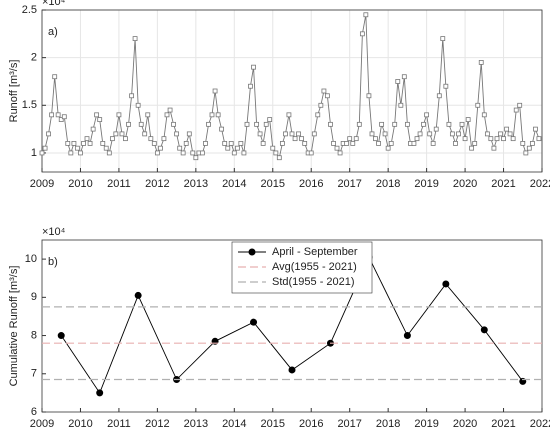 The image size is (550, 431). Describe the element at coordinates (53, 262) in the screenshot. I see `panel-label: b)` at that location.